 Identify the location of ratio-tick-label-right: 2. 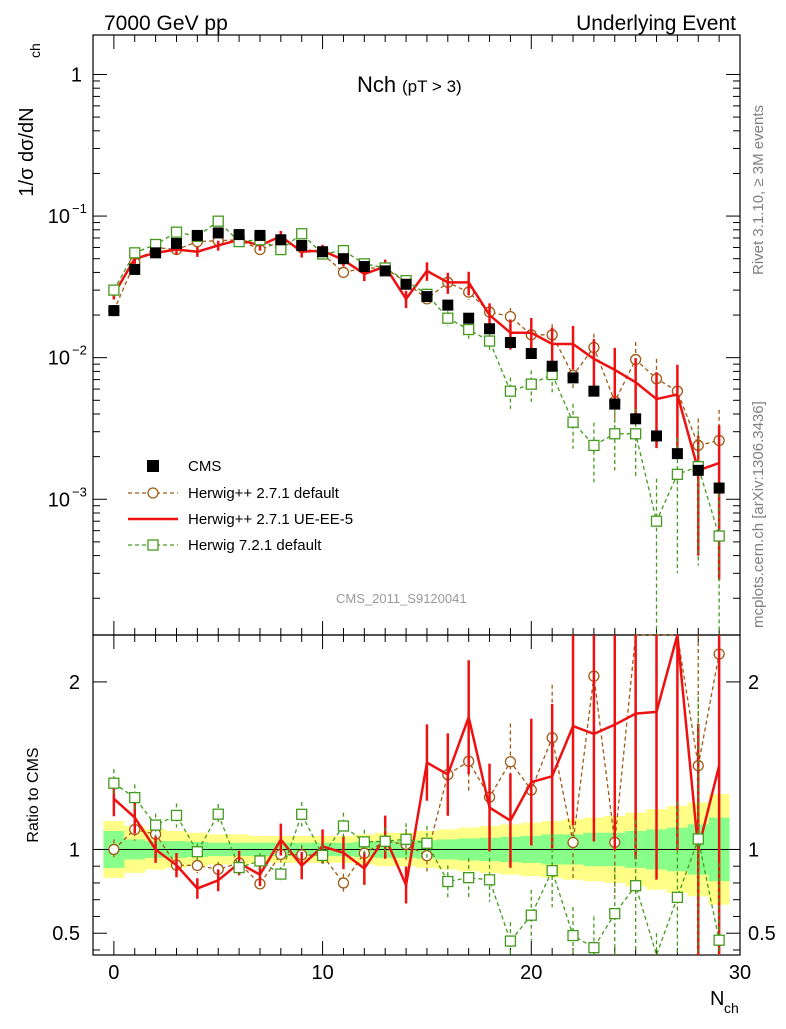
(753, 683).